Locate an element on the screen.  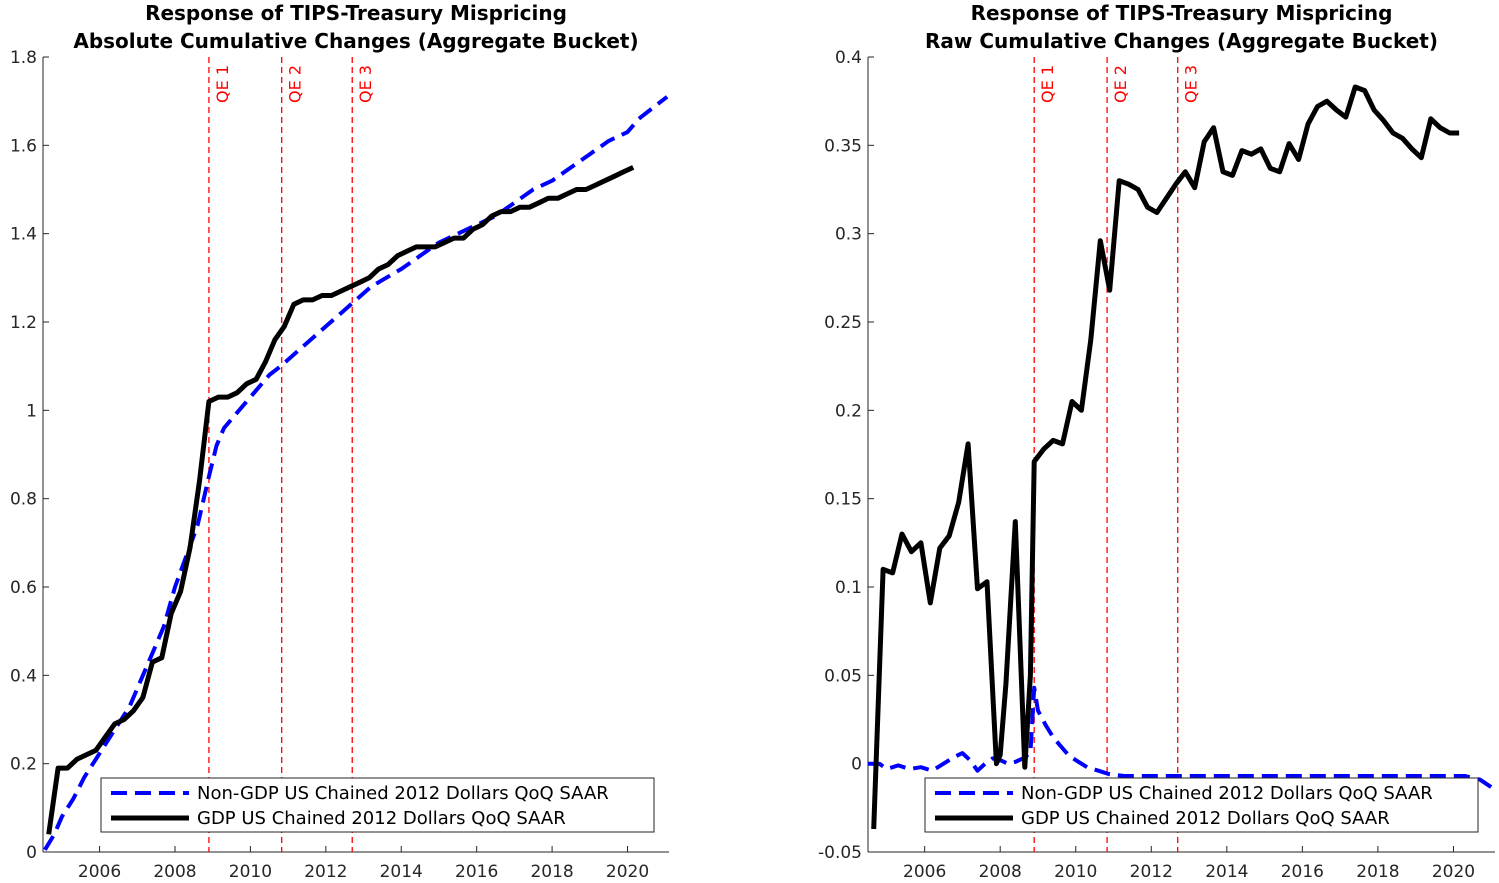
y-tick-label: 1 is located at coordinates (31, 411).